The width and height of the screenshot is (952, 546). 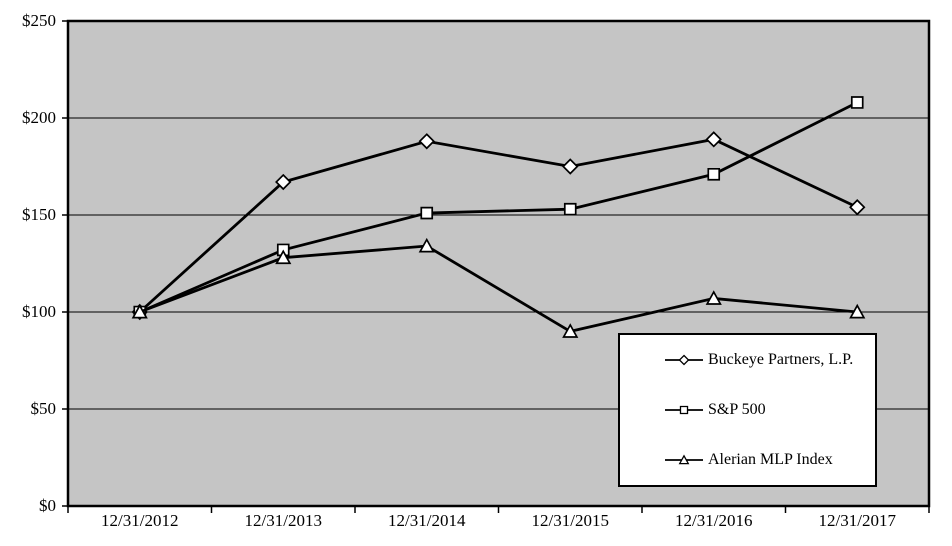 I want to click on legend-triangle-icon, so click(x=684, y=459).